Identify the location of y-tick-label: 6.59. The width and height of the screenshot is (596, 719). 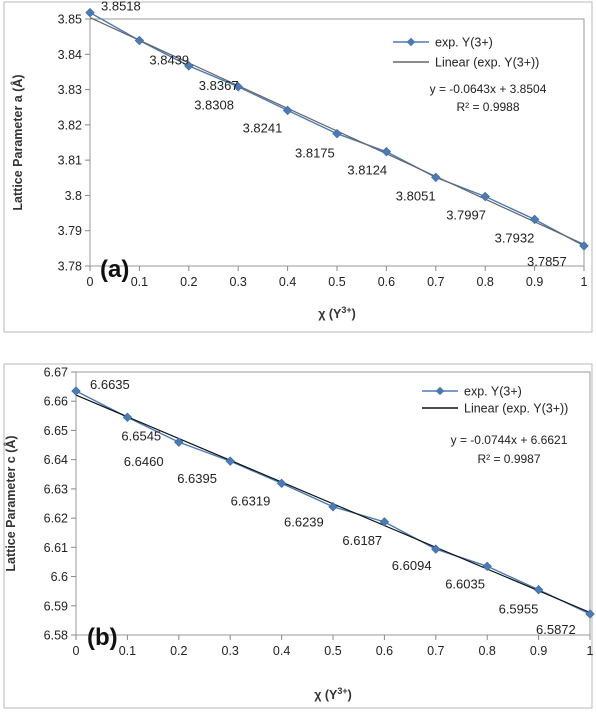
(56, 606).